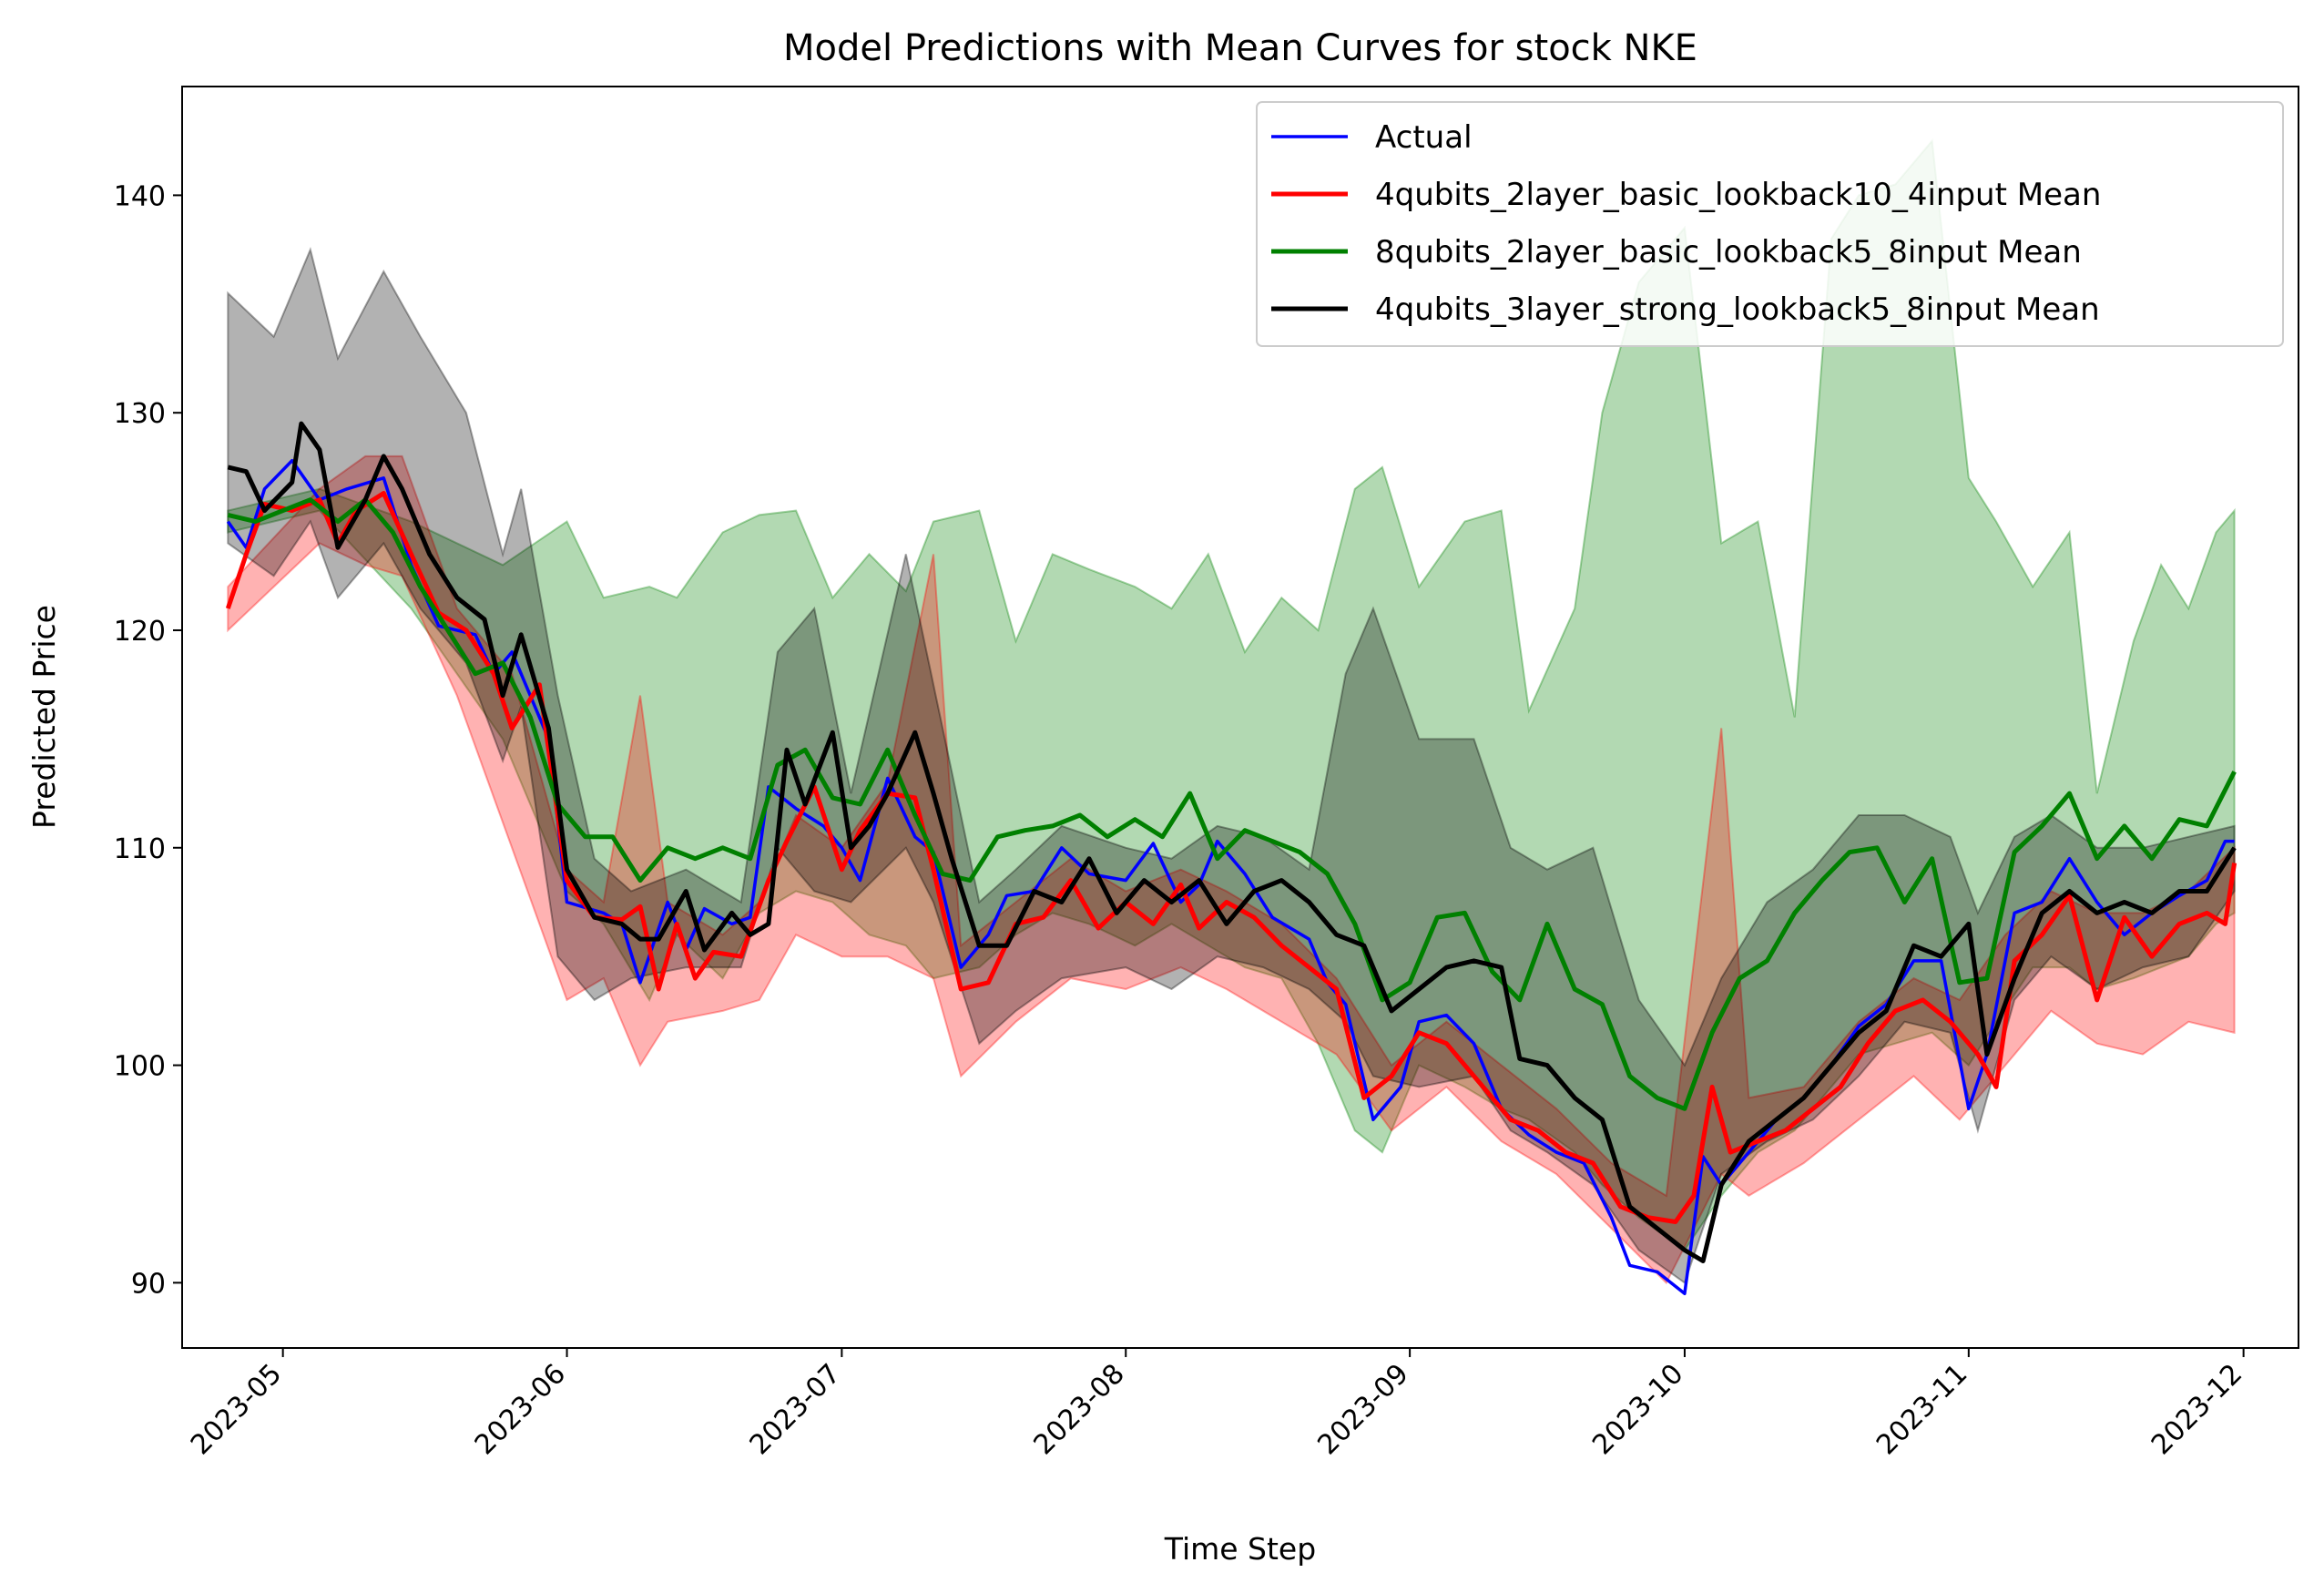 This screenshot has height=1593, width=2324. What do you see at coordinates (44, 717) in the screenshot?
I see `y-axis-label: Predicted Price` at bounding box center [44, 717].